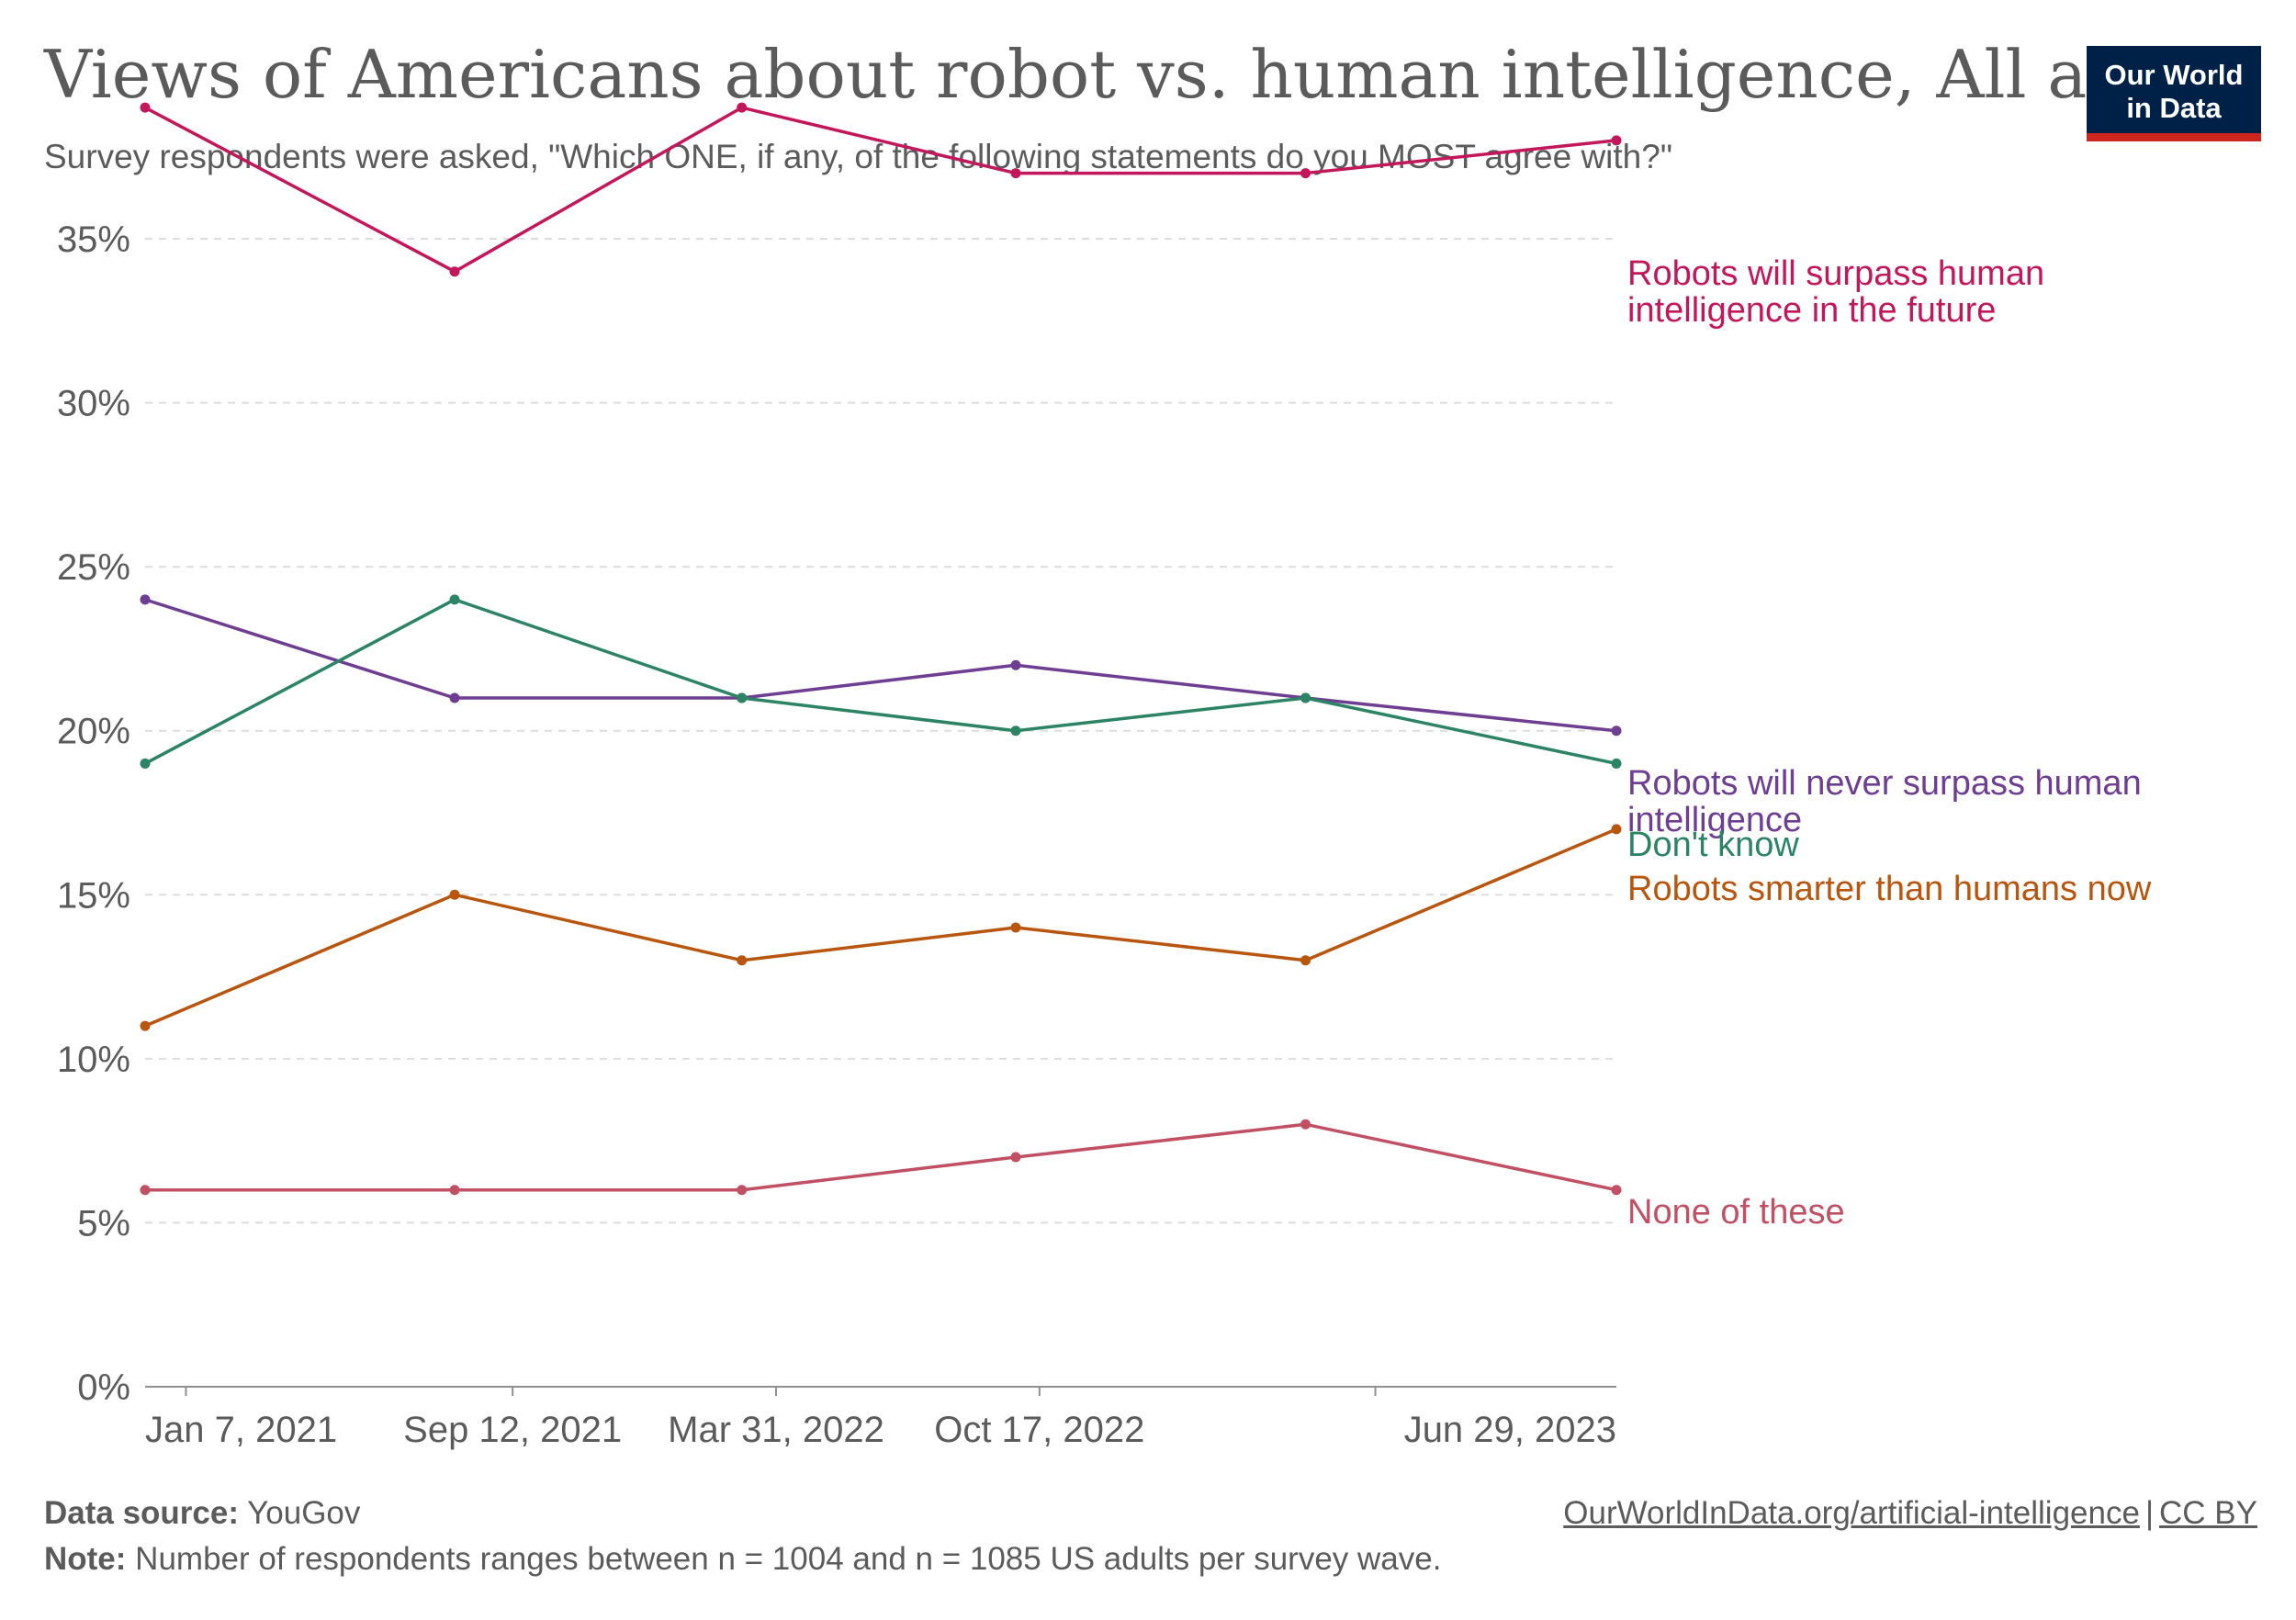  Describe the element at coordinates (1835, 273) in the screenshot. I see `series-label: Robots will surpass human` at that location.